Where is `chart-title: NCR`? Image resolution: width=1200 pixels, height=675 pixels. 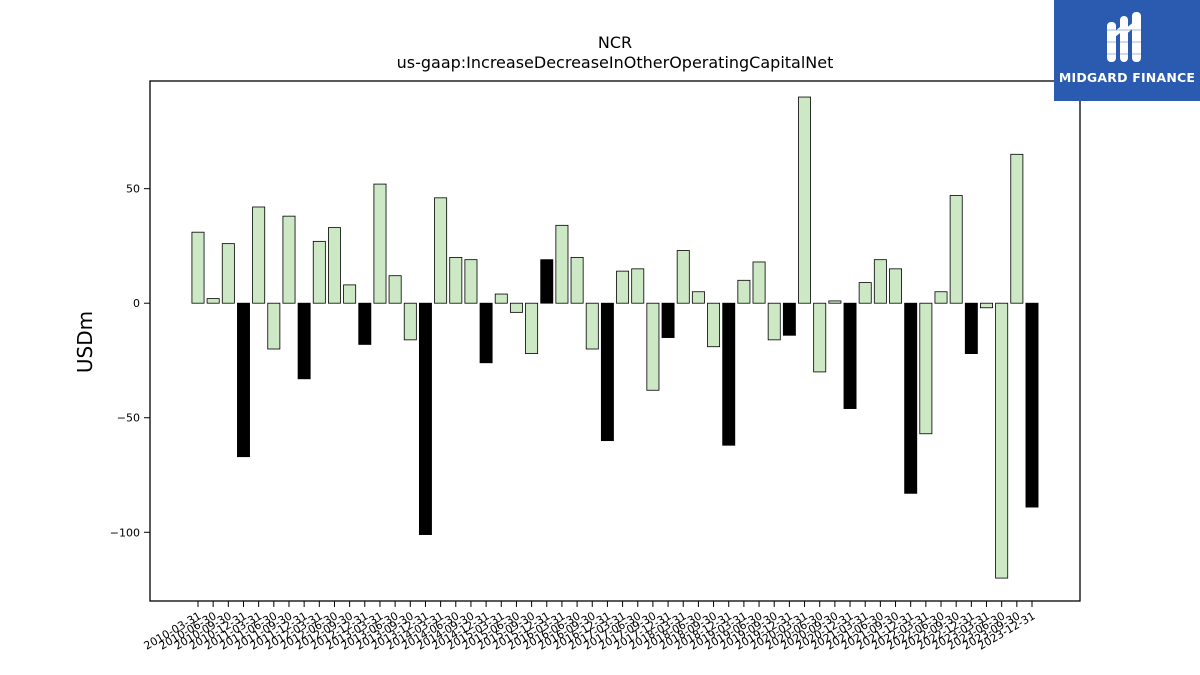
chart-title: NCR is located at coordinates (615, 42).